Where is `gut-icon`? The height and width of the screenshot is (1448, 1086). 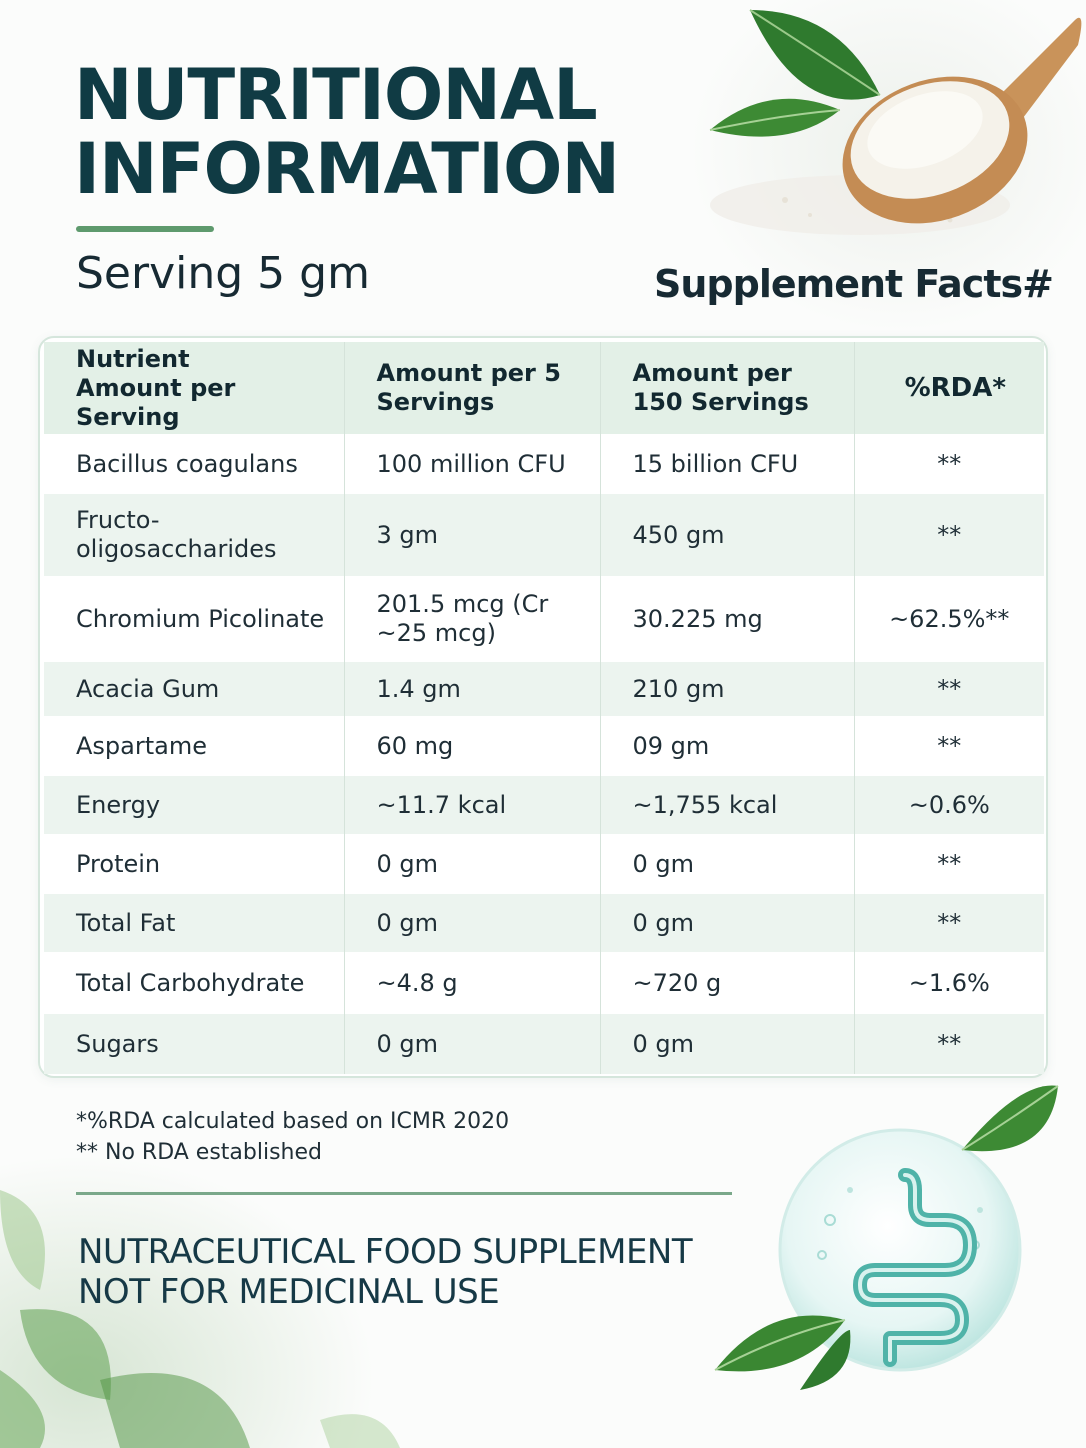
gut-icon is located at coordinates (886, 1237).